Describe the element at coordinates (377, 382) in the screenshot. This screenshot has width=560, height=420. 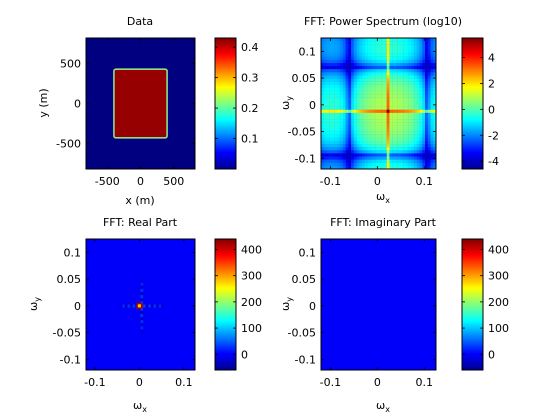
I see `x-tick-label: 0` at that location.